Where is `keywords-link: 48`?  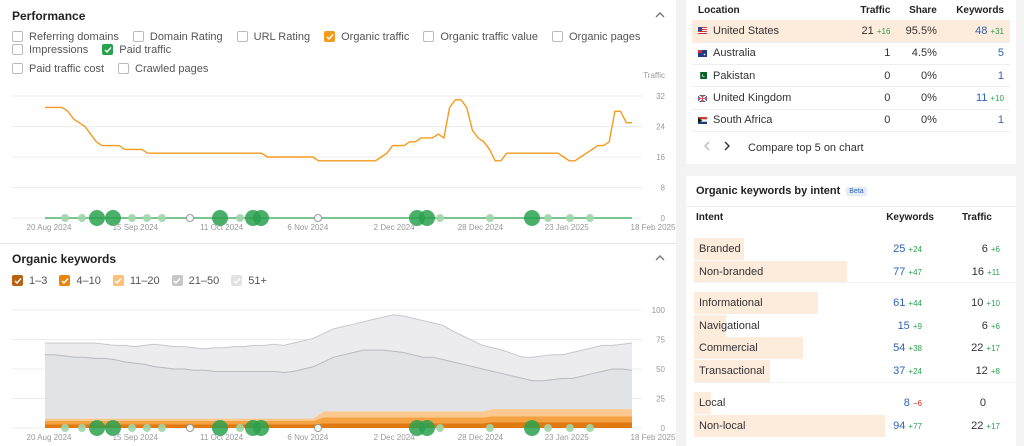 keywords-link: 48 is located at coordinates (981, 30).